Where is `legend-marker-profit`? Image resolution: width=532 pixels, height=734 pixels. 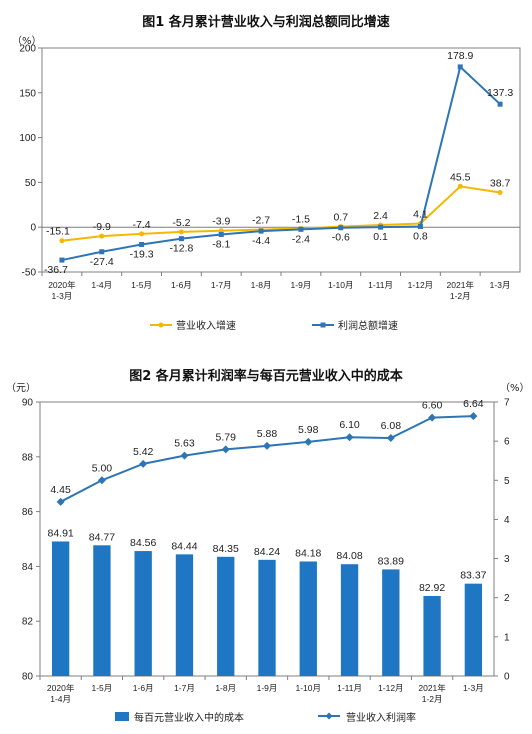
legend-marker-profit is located at coordinates (323, 325).